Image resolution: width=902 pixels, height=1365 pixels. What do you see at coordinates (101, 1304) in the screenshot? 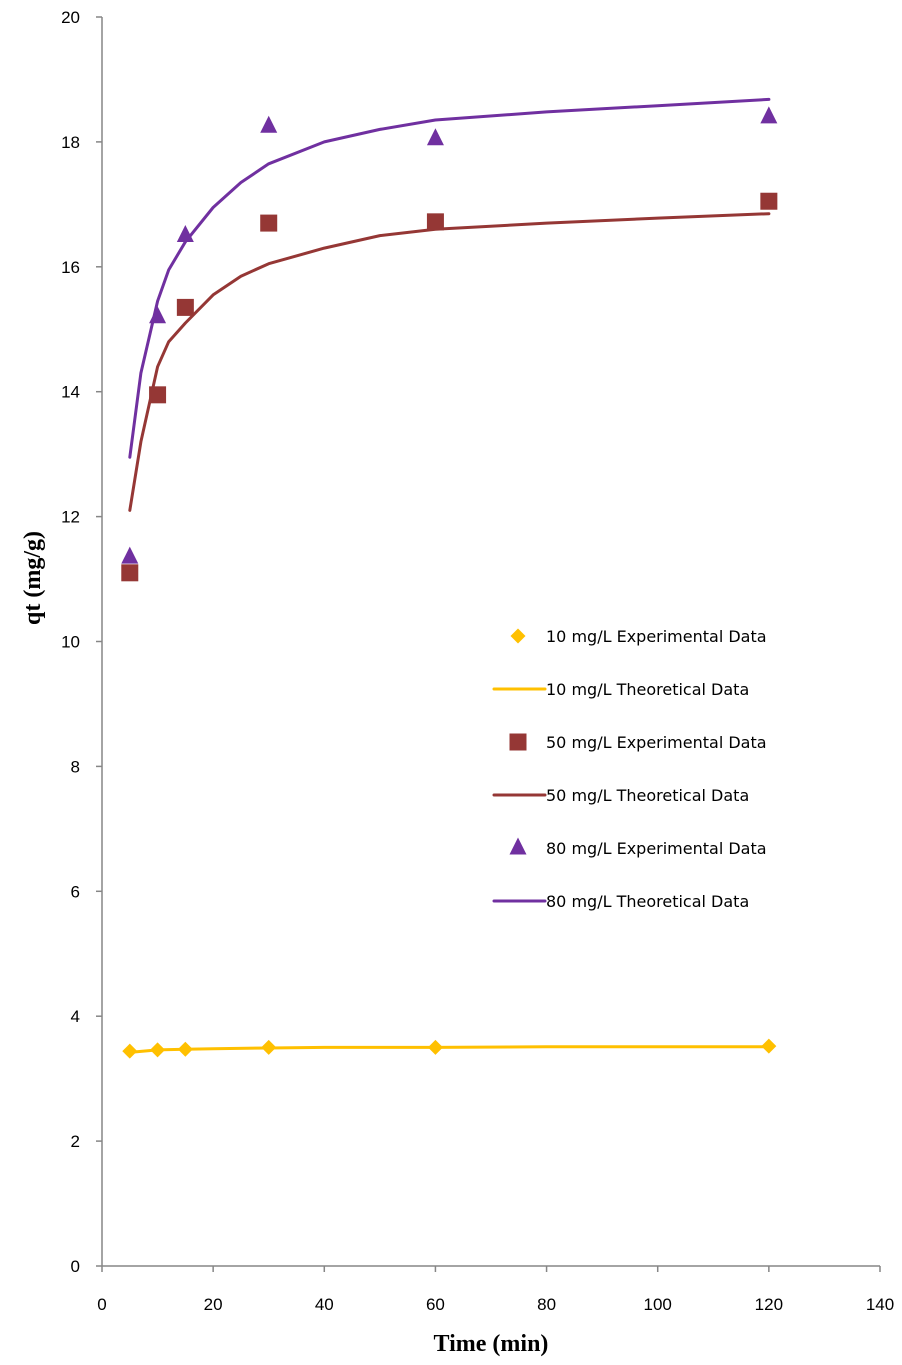
I see `x-tick-label: 0` at bounding box center [101, 1304].